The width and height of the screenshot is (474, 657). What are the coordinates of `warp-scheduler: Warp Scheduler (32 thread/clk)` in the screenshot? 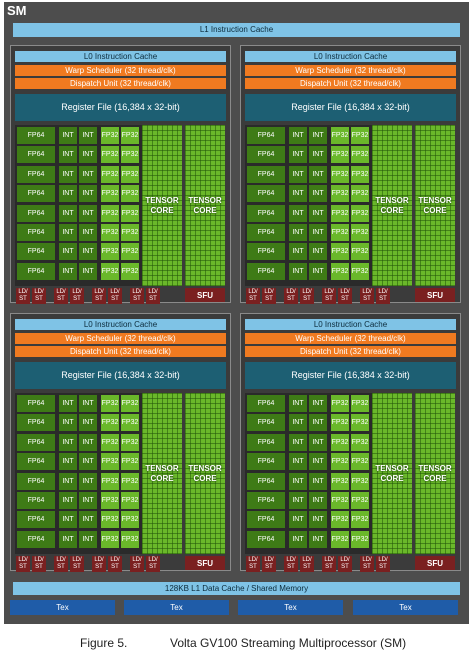 It's located at (350, 338).